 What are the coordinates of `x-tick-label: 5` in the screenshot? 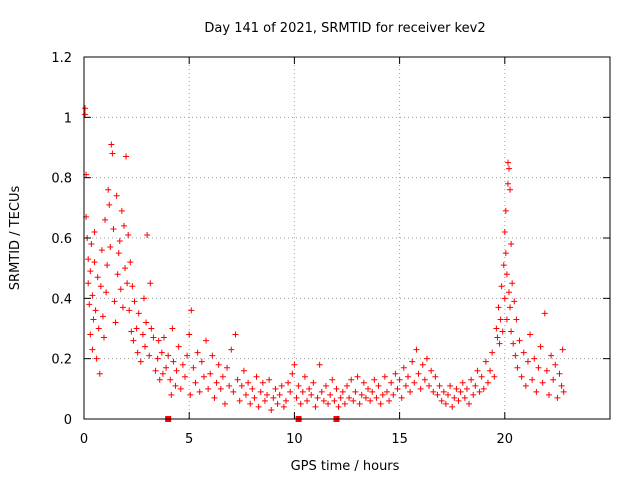 It's located at (189, 439).